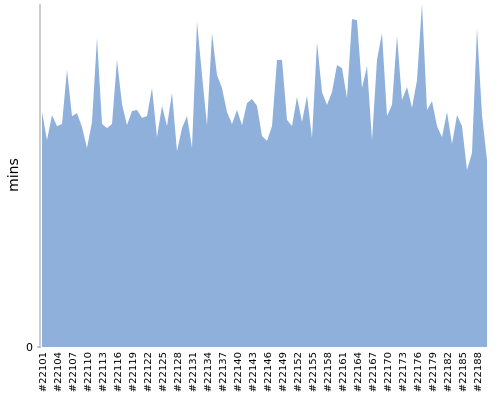 This screenshot has height=400, width=500. I want to click on x-tick-label: #22125, so click(163, 372).